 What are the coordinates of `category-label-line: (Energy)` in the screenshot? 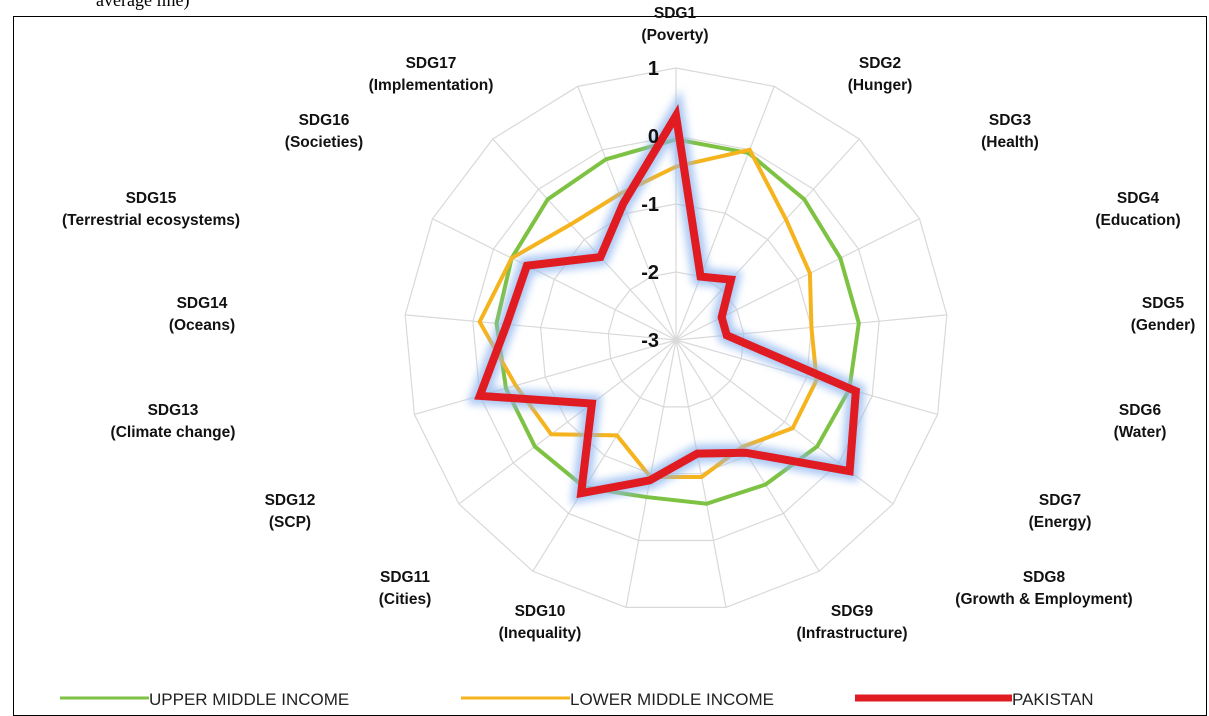 It's located at (1060, 522).